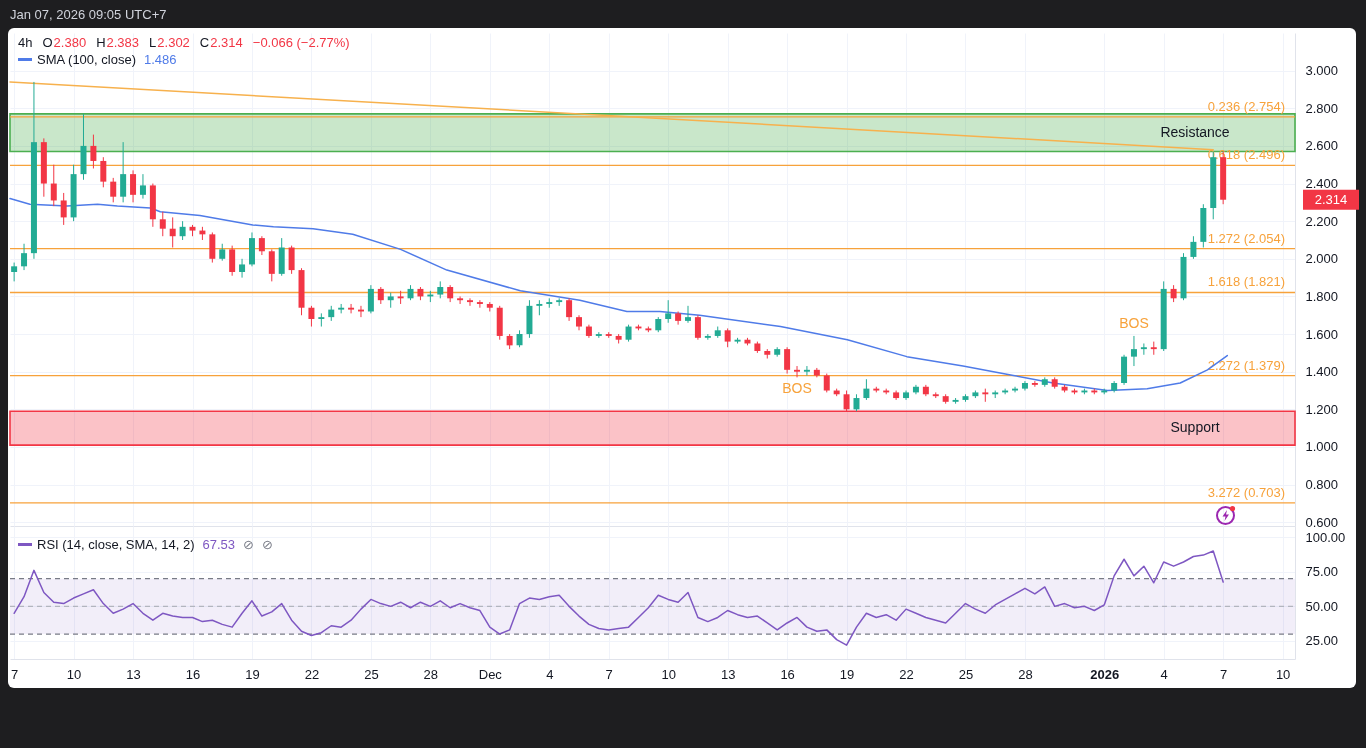 The image size is (1366, 748). I want to click on y-tick-label: 100.00, so click(1325, 537).